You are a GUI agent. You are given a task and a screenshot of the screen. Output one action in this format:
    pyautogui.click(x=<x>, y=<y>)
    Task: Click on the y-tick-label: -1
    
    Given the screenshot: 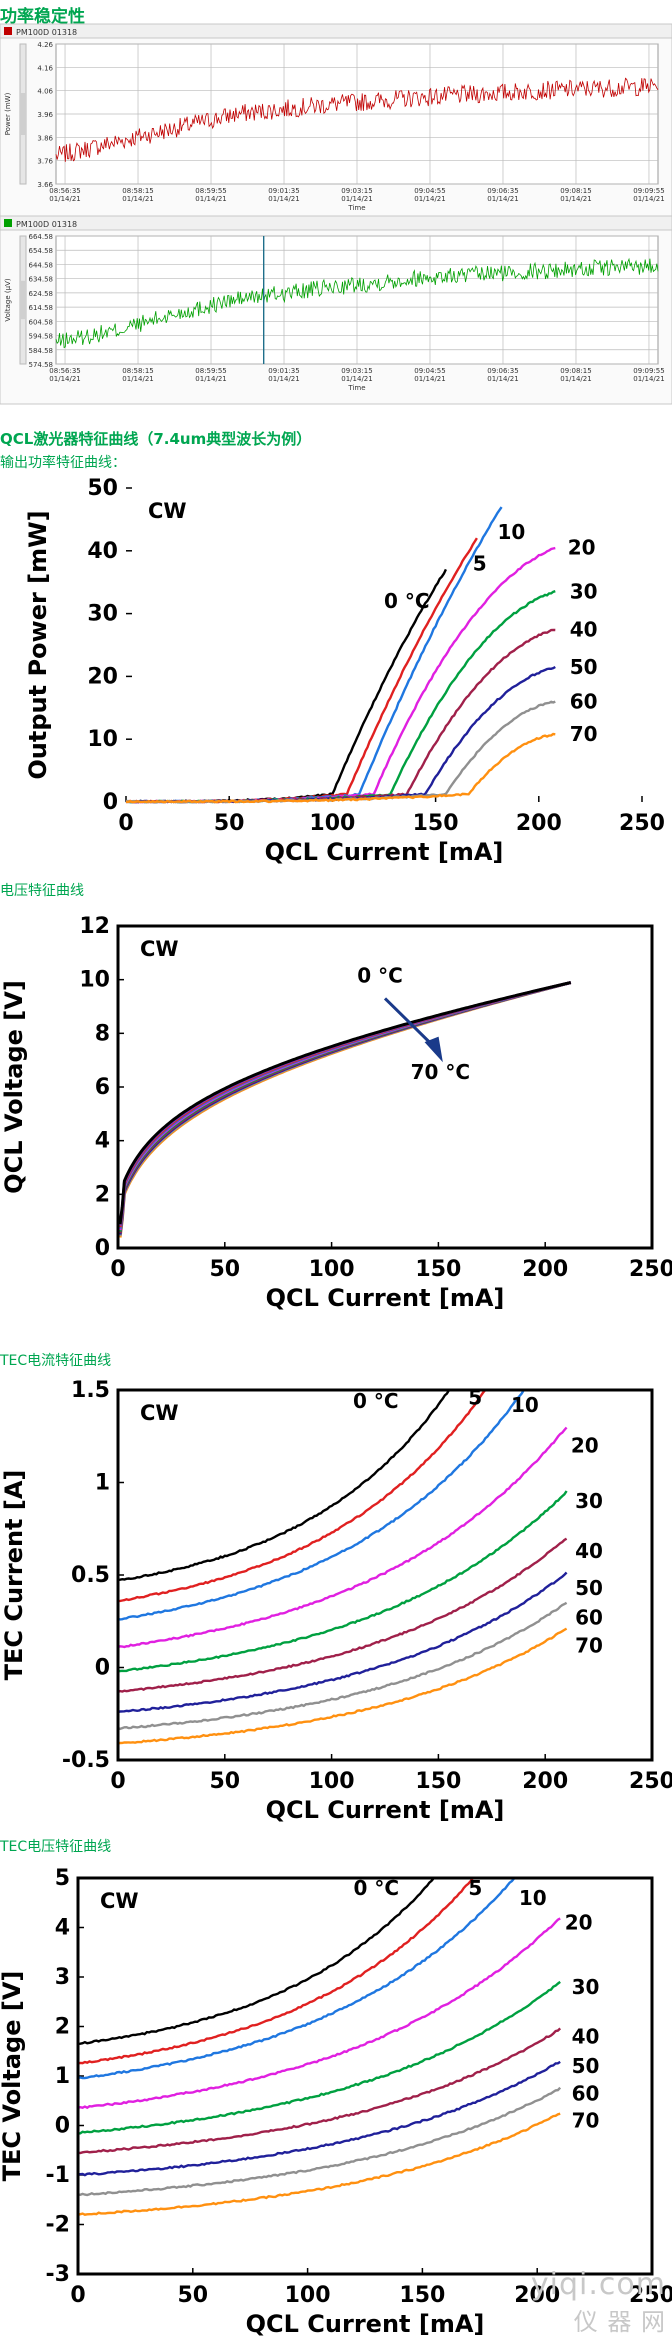 What is the action you would take?
    pyautogui.click(x=58, y=2175)
    